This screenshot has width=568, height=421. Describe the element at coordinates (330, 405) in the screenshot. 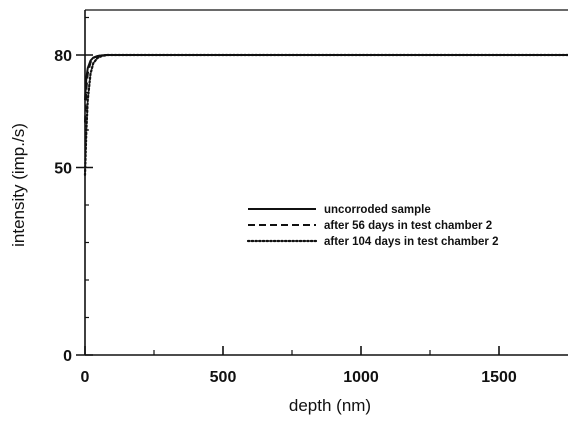

I see `x-axis-label: depth (nm)` at that location.